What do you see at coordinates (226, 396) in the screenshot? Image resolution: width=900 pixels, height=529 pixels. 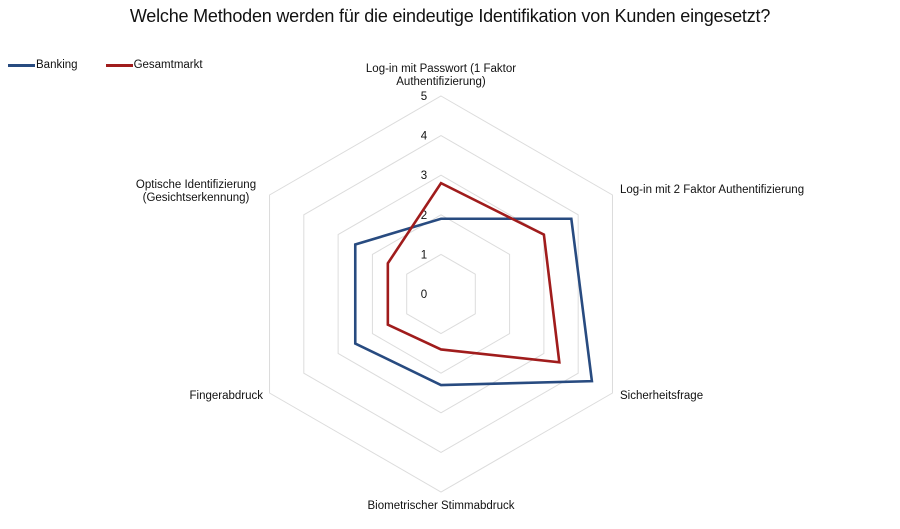 I see `axis-label-5: Fingerabdruck` at bounding box center [226, 396].